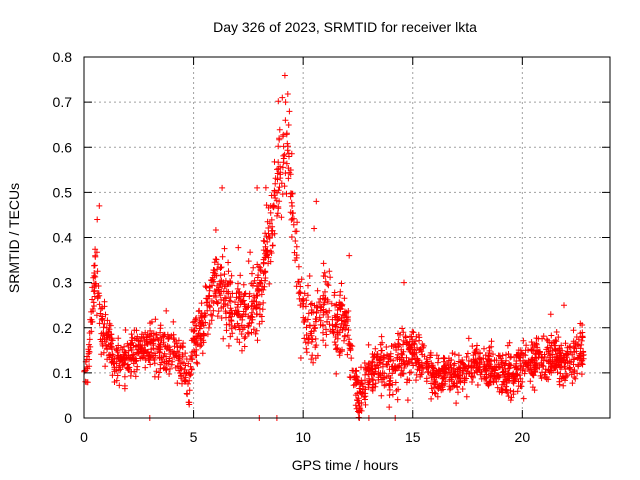  What do you see at coordinates (63, 102) in the screenshot?
I see `y-tick-label: 0.7` at bounding box center [63, 102].